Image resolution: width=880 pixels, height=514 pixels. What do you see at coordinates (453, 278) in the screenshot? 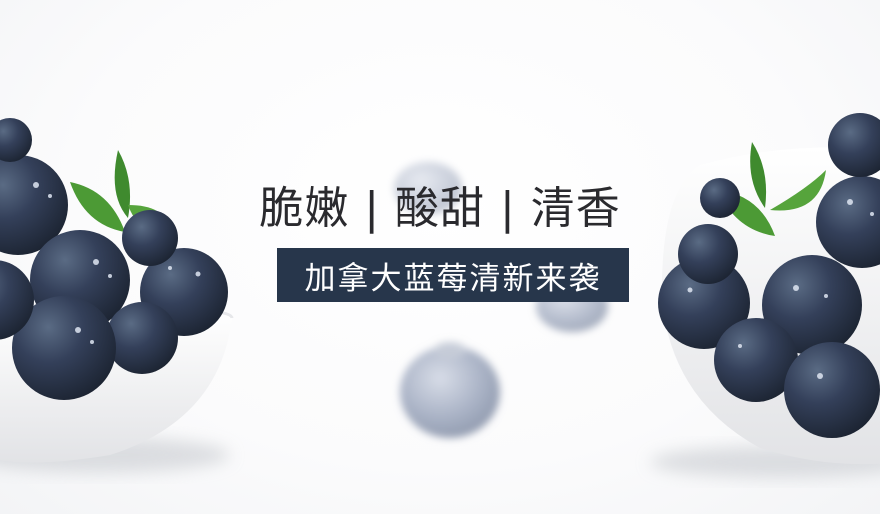
I see `tagline: 加拿大蓝莓清新来袭` at bounding box center [453, 278].